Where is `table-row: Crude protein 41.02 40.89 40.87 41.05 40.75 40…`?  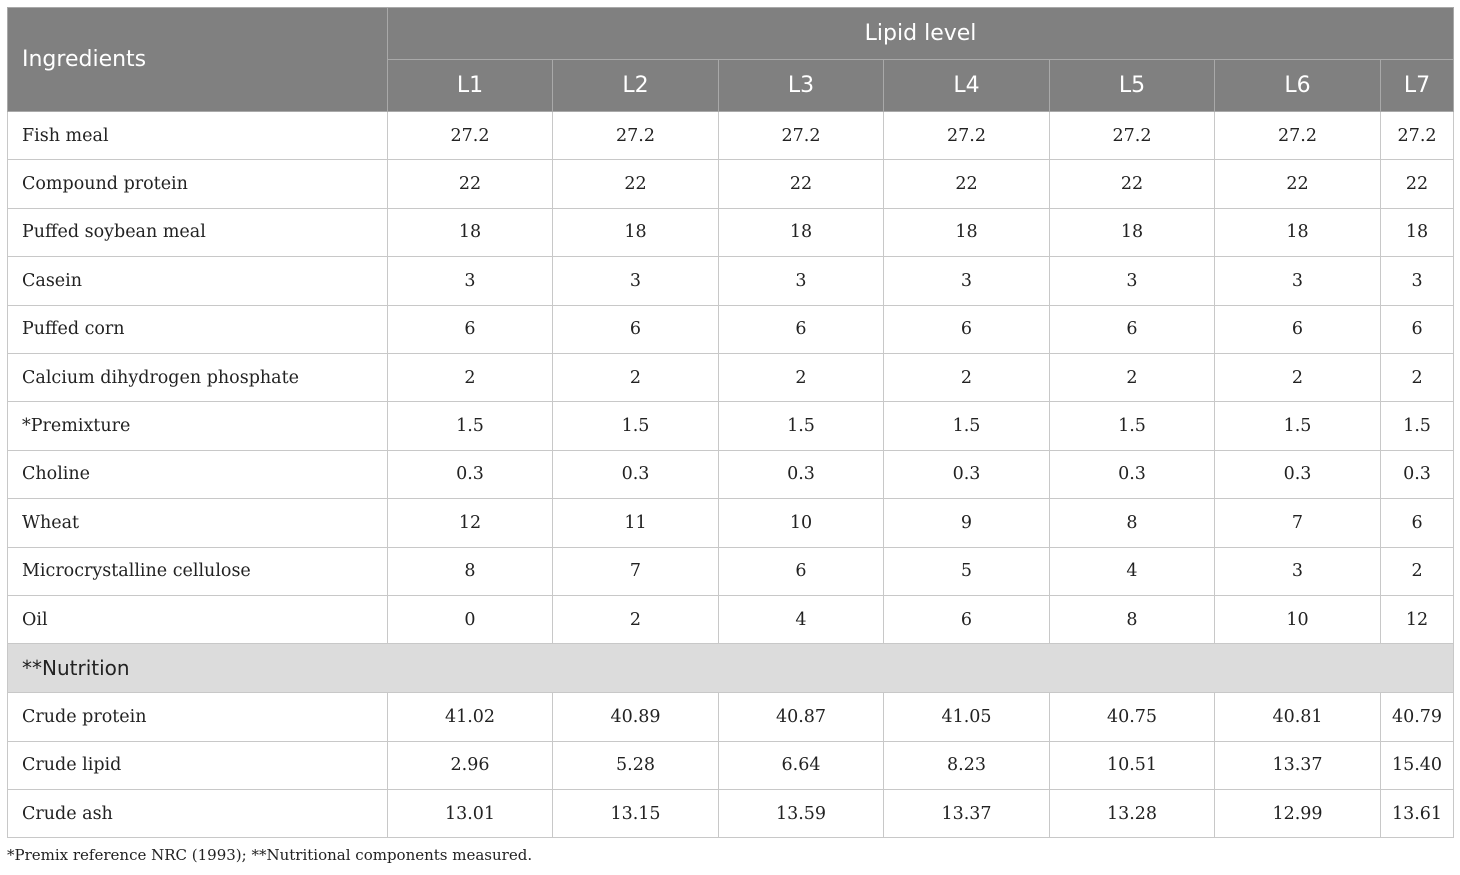 table-row: Crude protein 41.02 40.89 40.87 41.05 40.75 40… is located at coordinates (731, 717).